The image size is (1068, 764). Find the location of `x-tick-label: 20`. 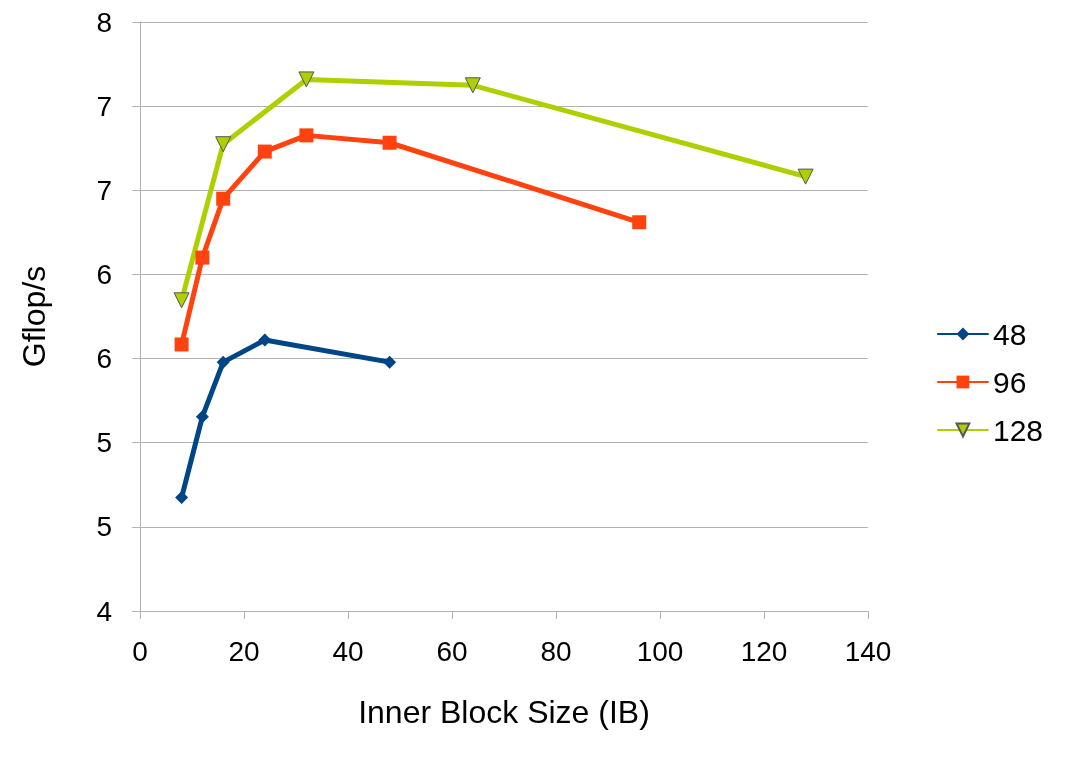

x-tick-label: 20 is located at coordinates (244, 651).